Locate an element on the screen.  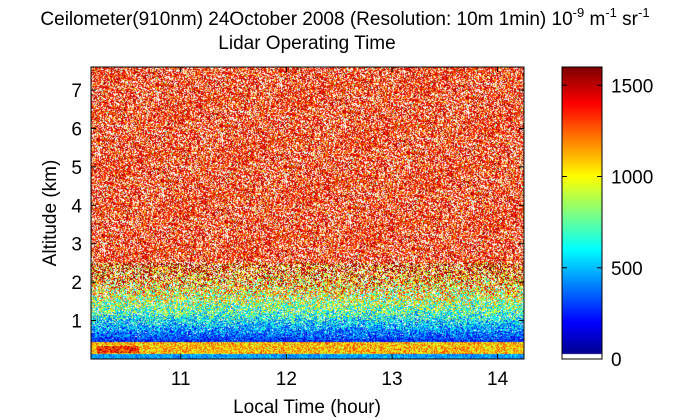
colorbar-tick-label: 1000 is located at coordinates (632, 178).